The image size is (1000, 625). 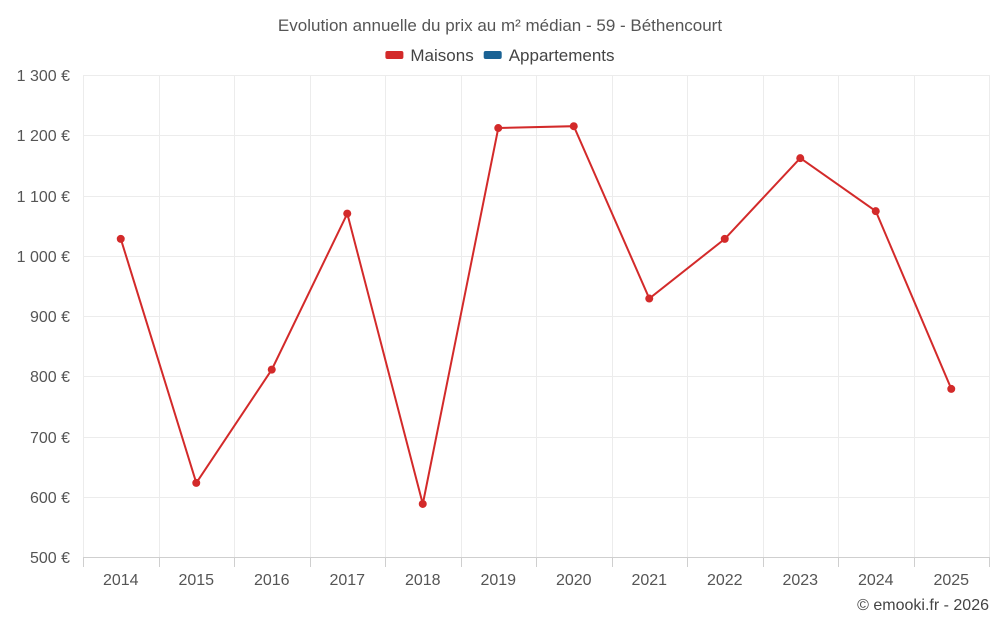 I want to click on y-tick-label: 1 000 €, so click(x=43, y=257).